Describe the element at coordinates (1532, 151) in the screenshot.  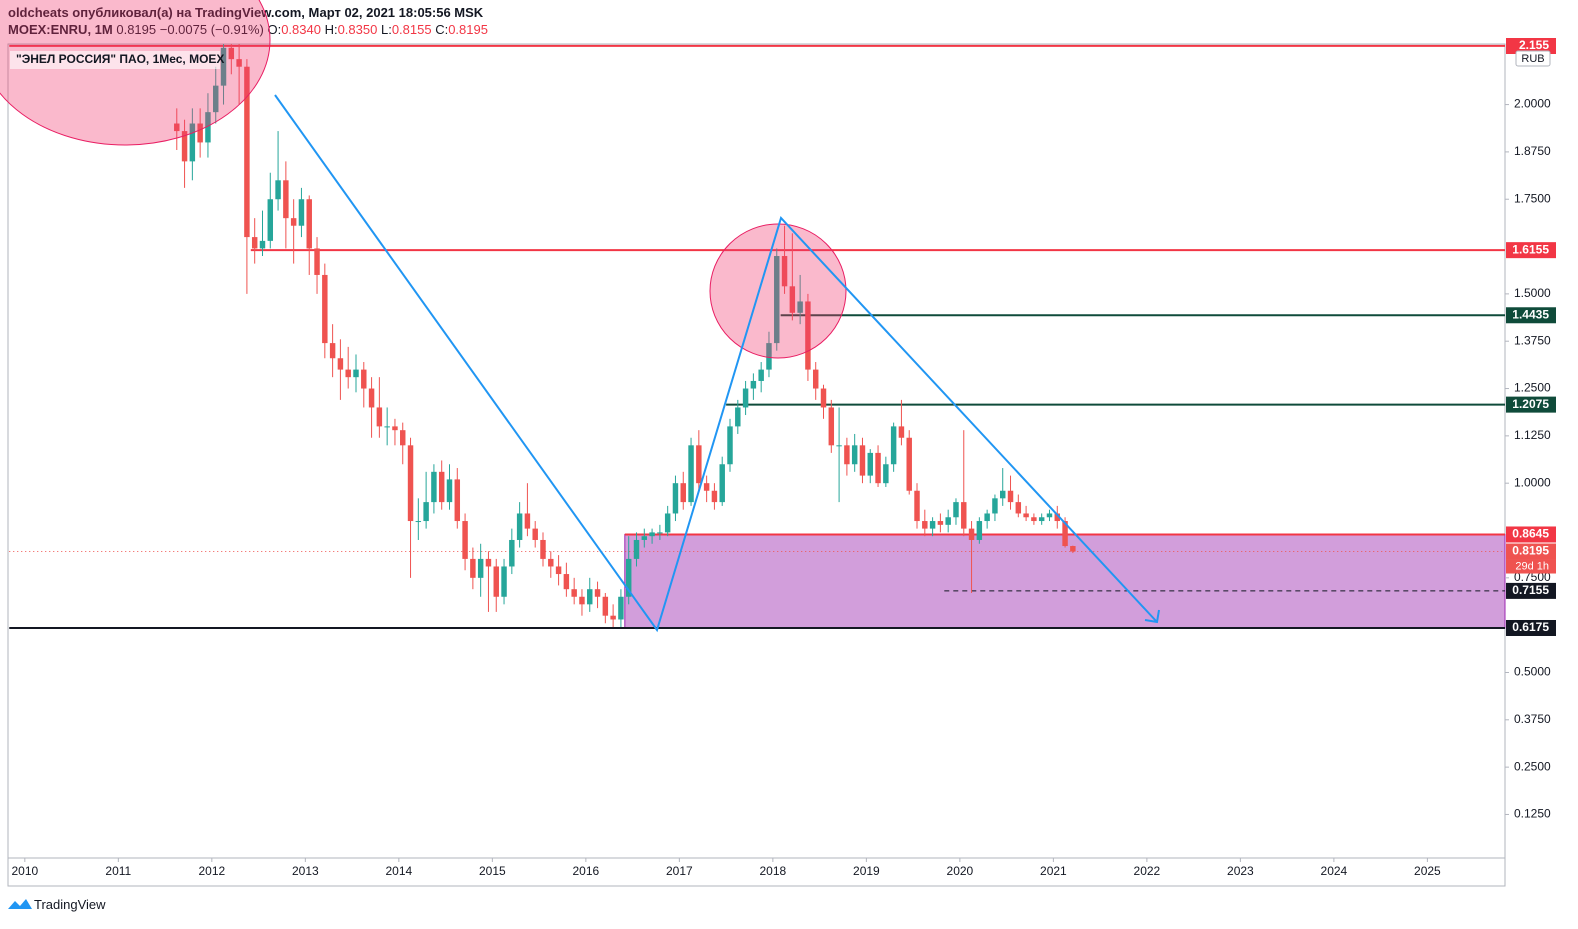
I see `y-tick-label: 1.8750` at that location.